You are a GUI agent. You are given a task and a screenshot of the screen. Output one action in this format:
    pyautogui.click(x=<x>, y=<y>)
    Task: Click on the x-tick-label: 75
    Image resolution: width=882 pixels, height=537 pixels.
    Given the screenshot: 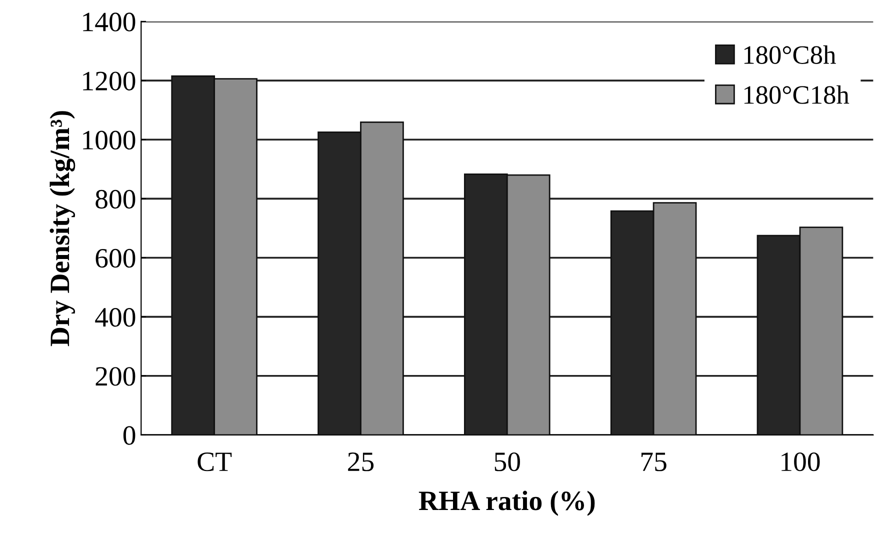 What is the action you would take?
    pyautogui.click(x=654, y=462)
    